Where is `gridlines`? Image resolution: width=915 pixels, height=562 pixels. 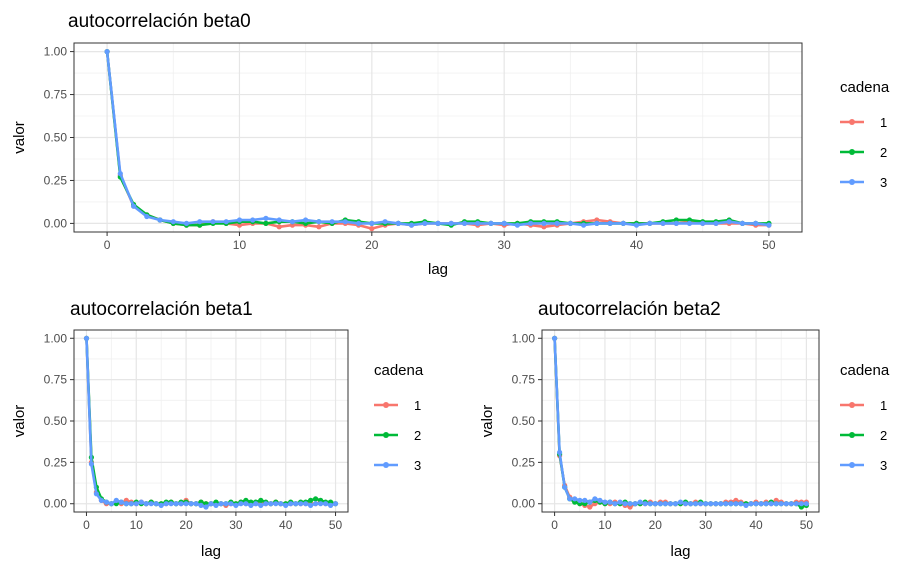
gridlines is located at coordinates (680, 421).